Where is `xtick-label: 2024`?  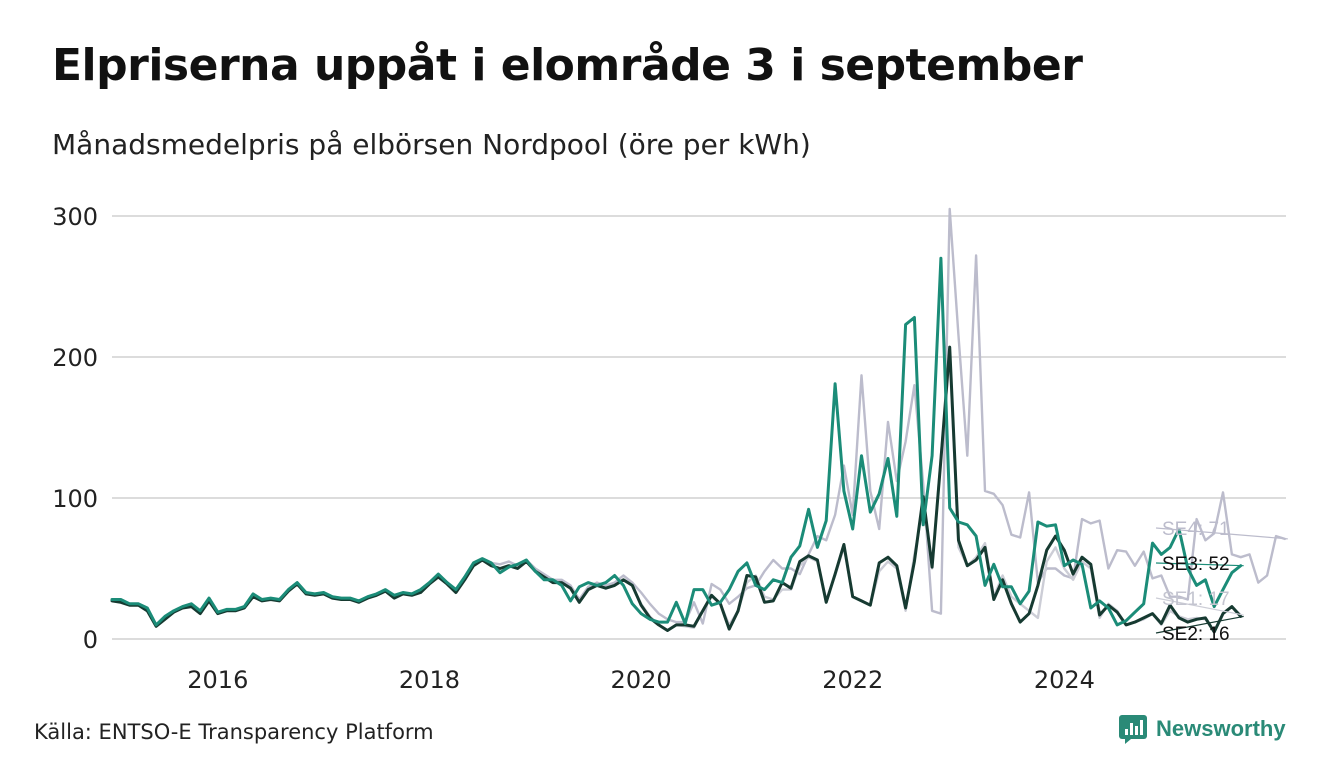 xtick-label: 2024 is located at coordinates (1064, 680).